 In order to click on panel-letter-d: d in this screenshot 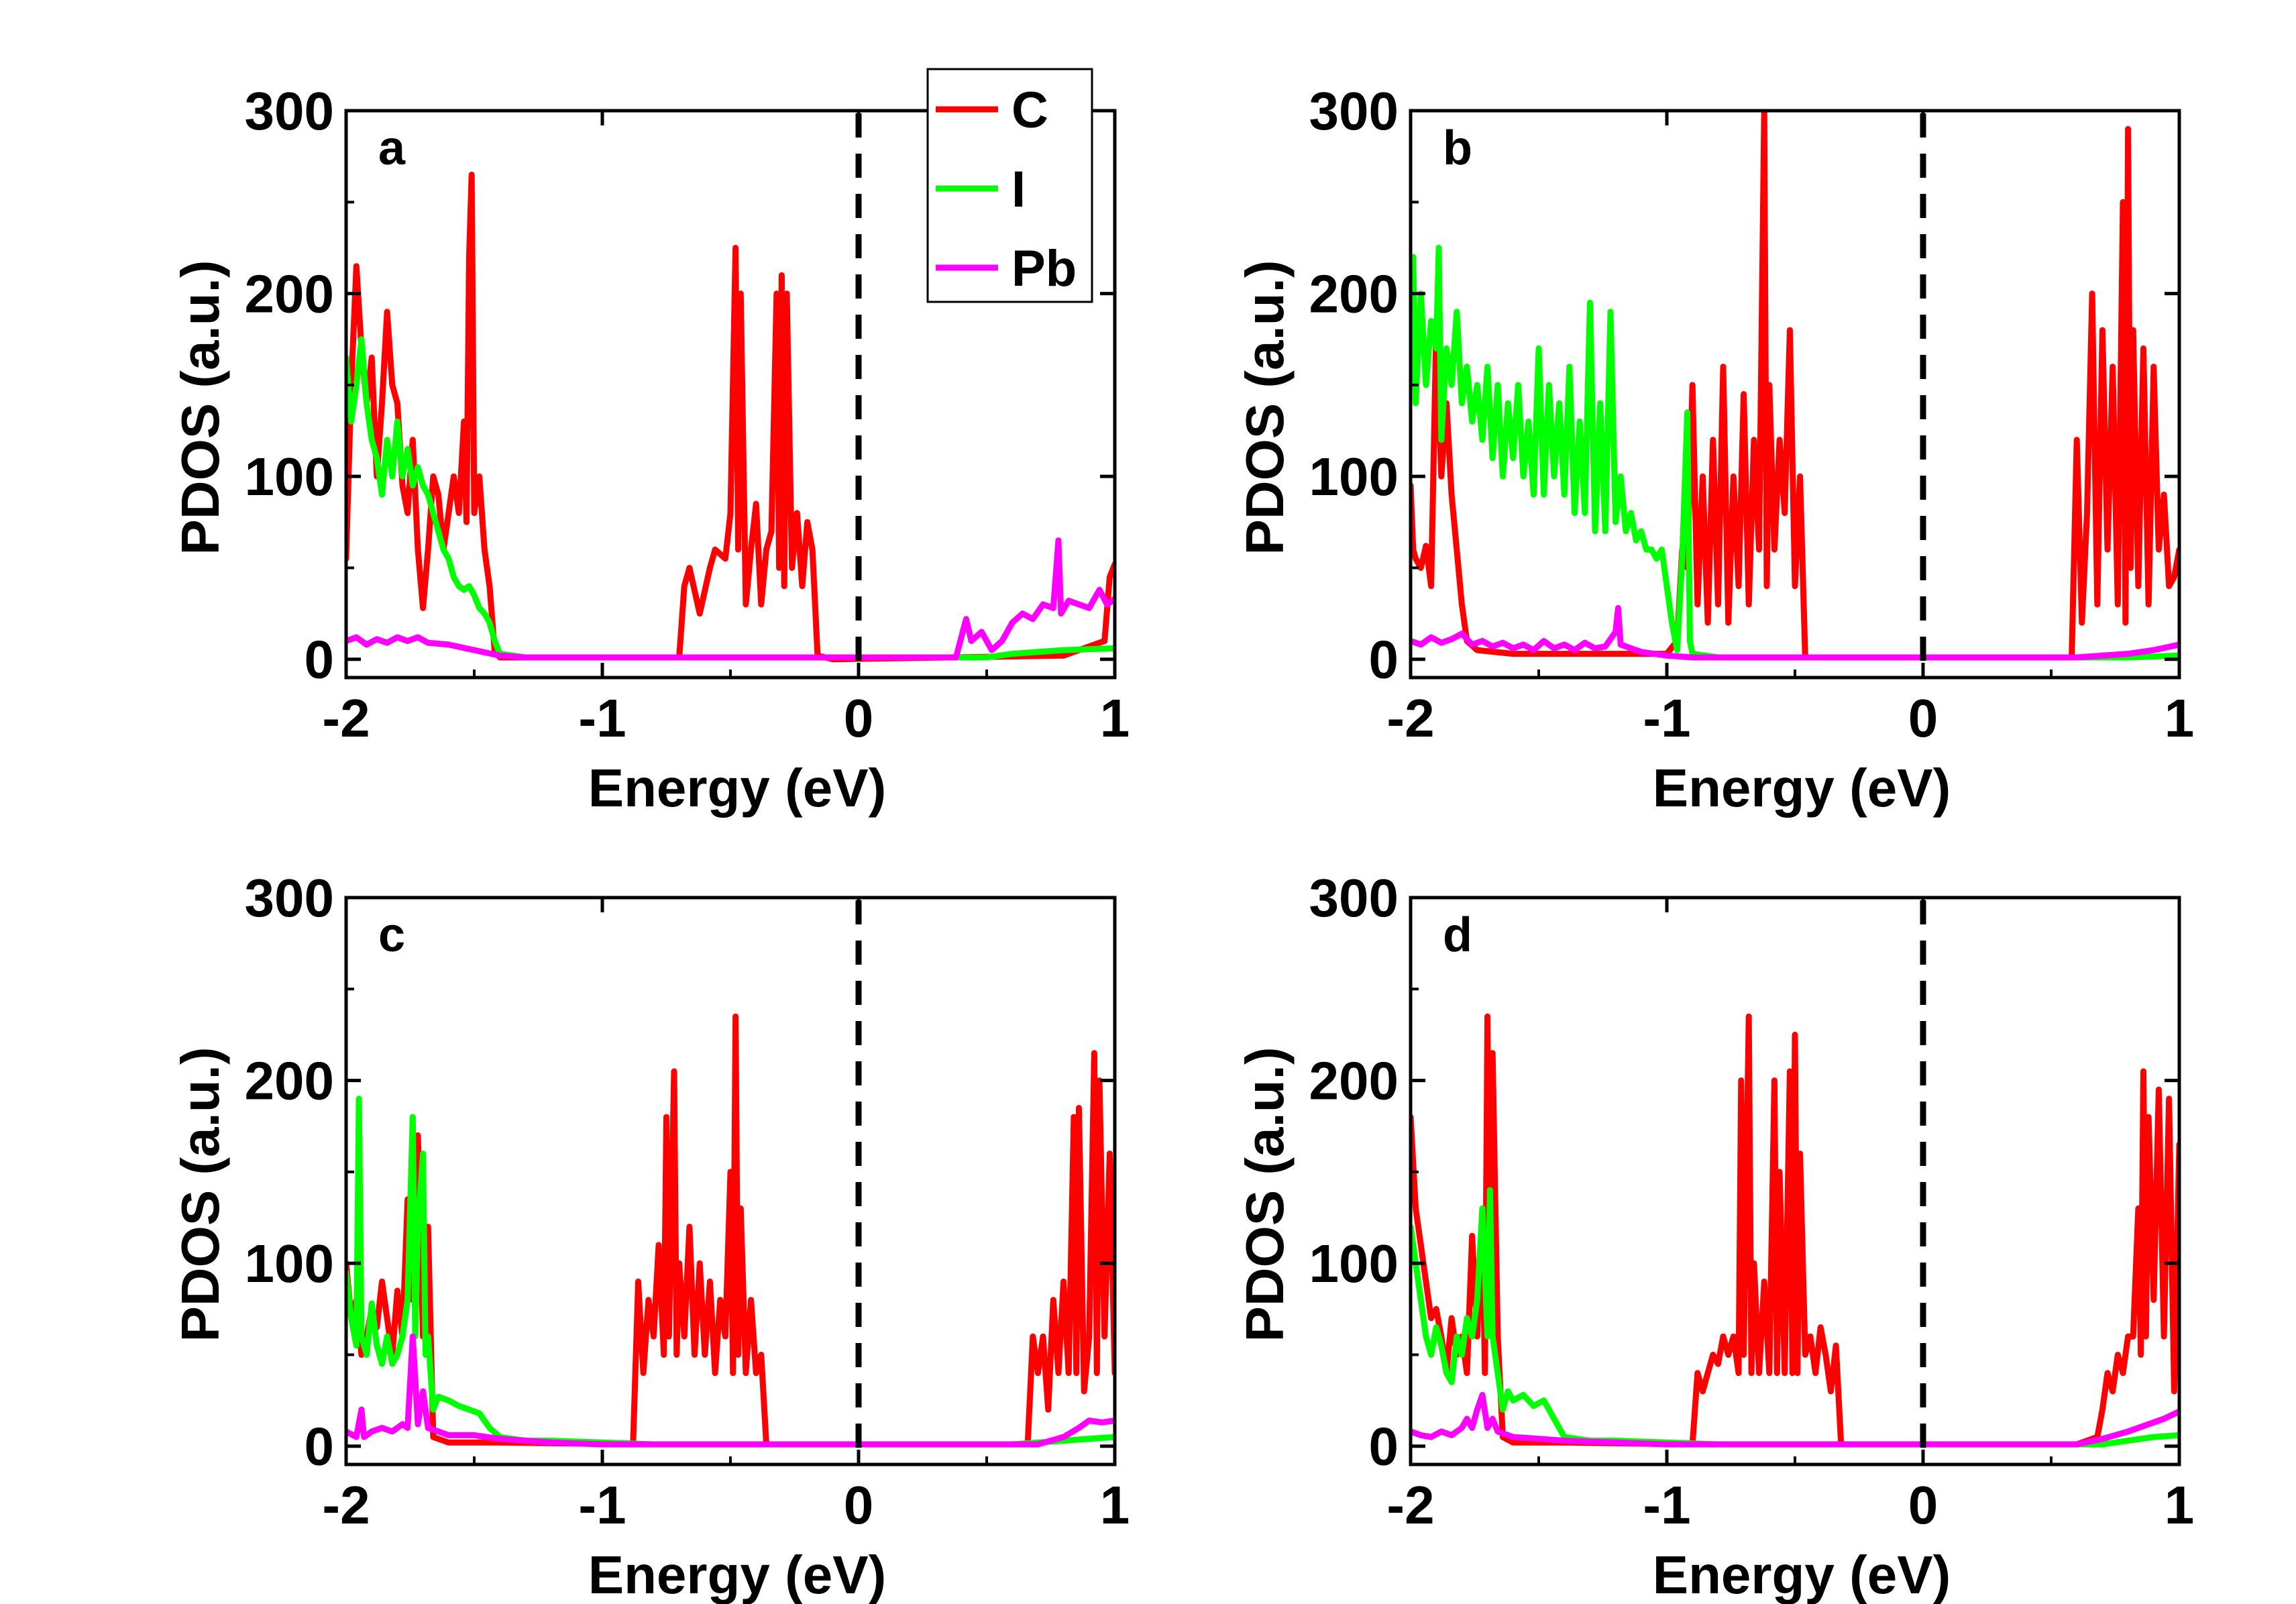, I will do `click(1457, 935)`.